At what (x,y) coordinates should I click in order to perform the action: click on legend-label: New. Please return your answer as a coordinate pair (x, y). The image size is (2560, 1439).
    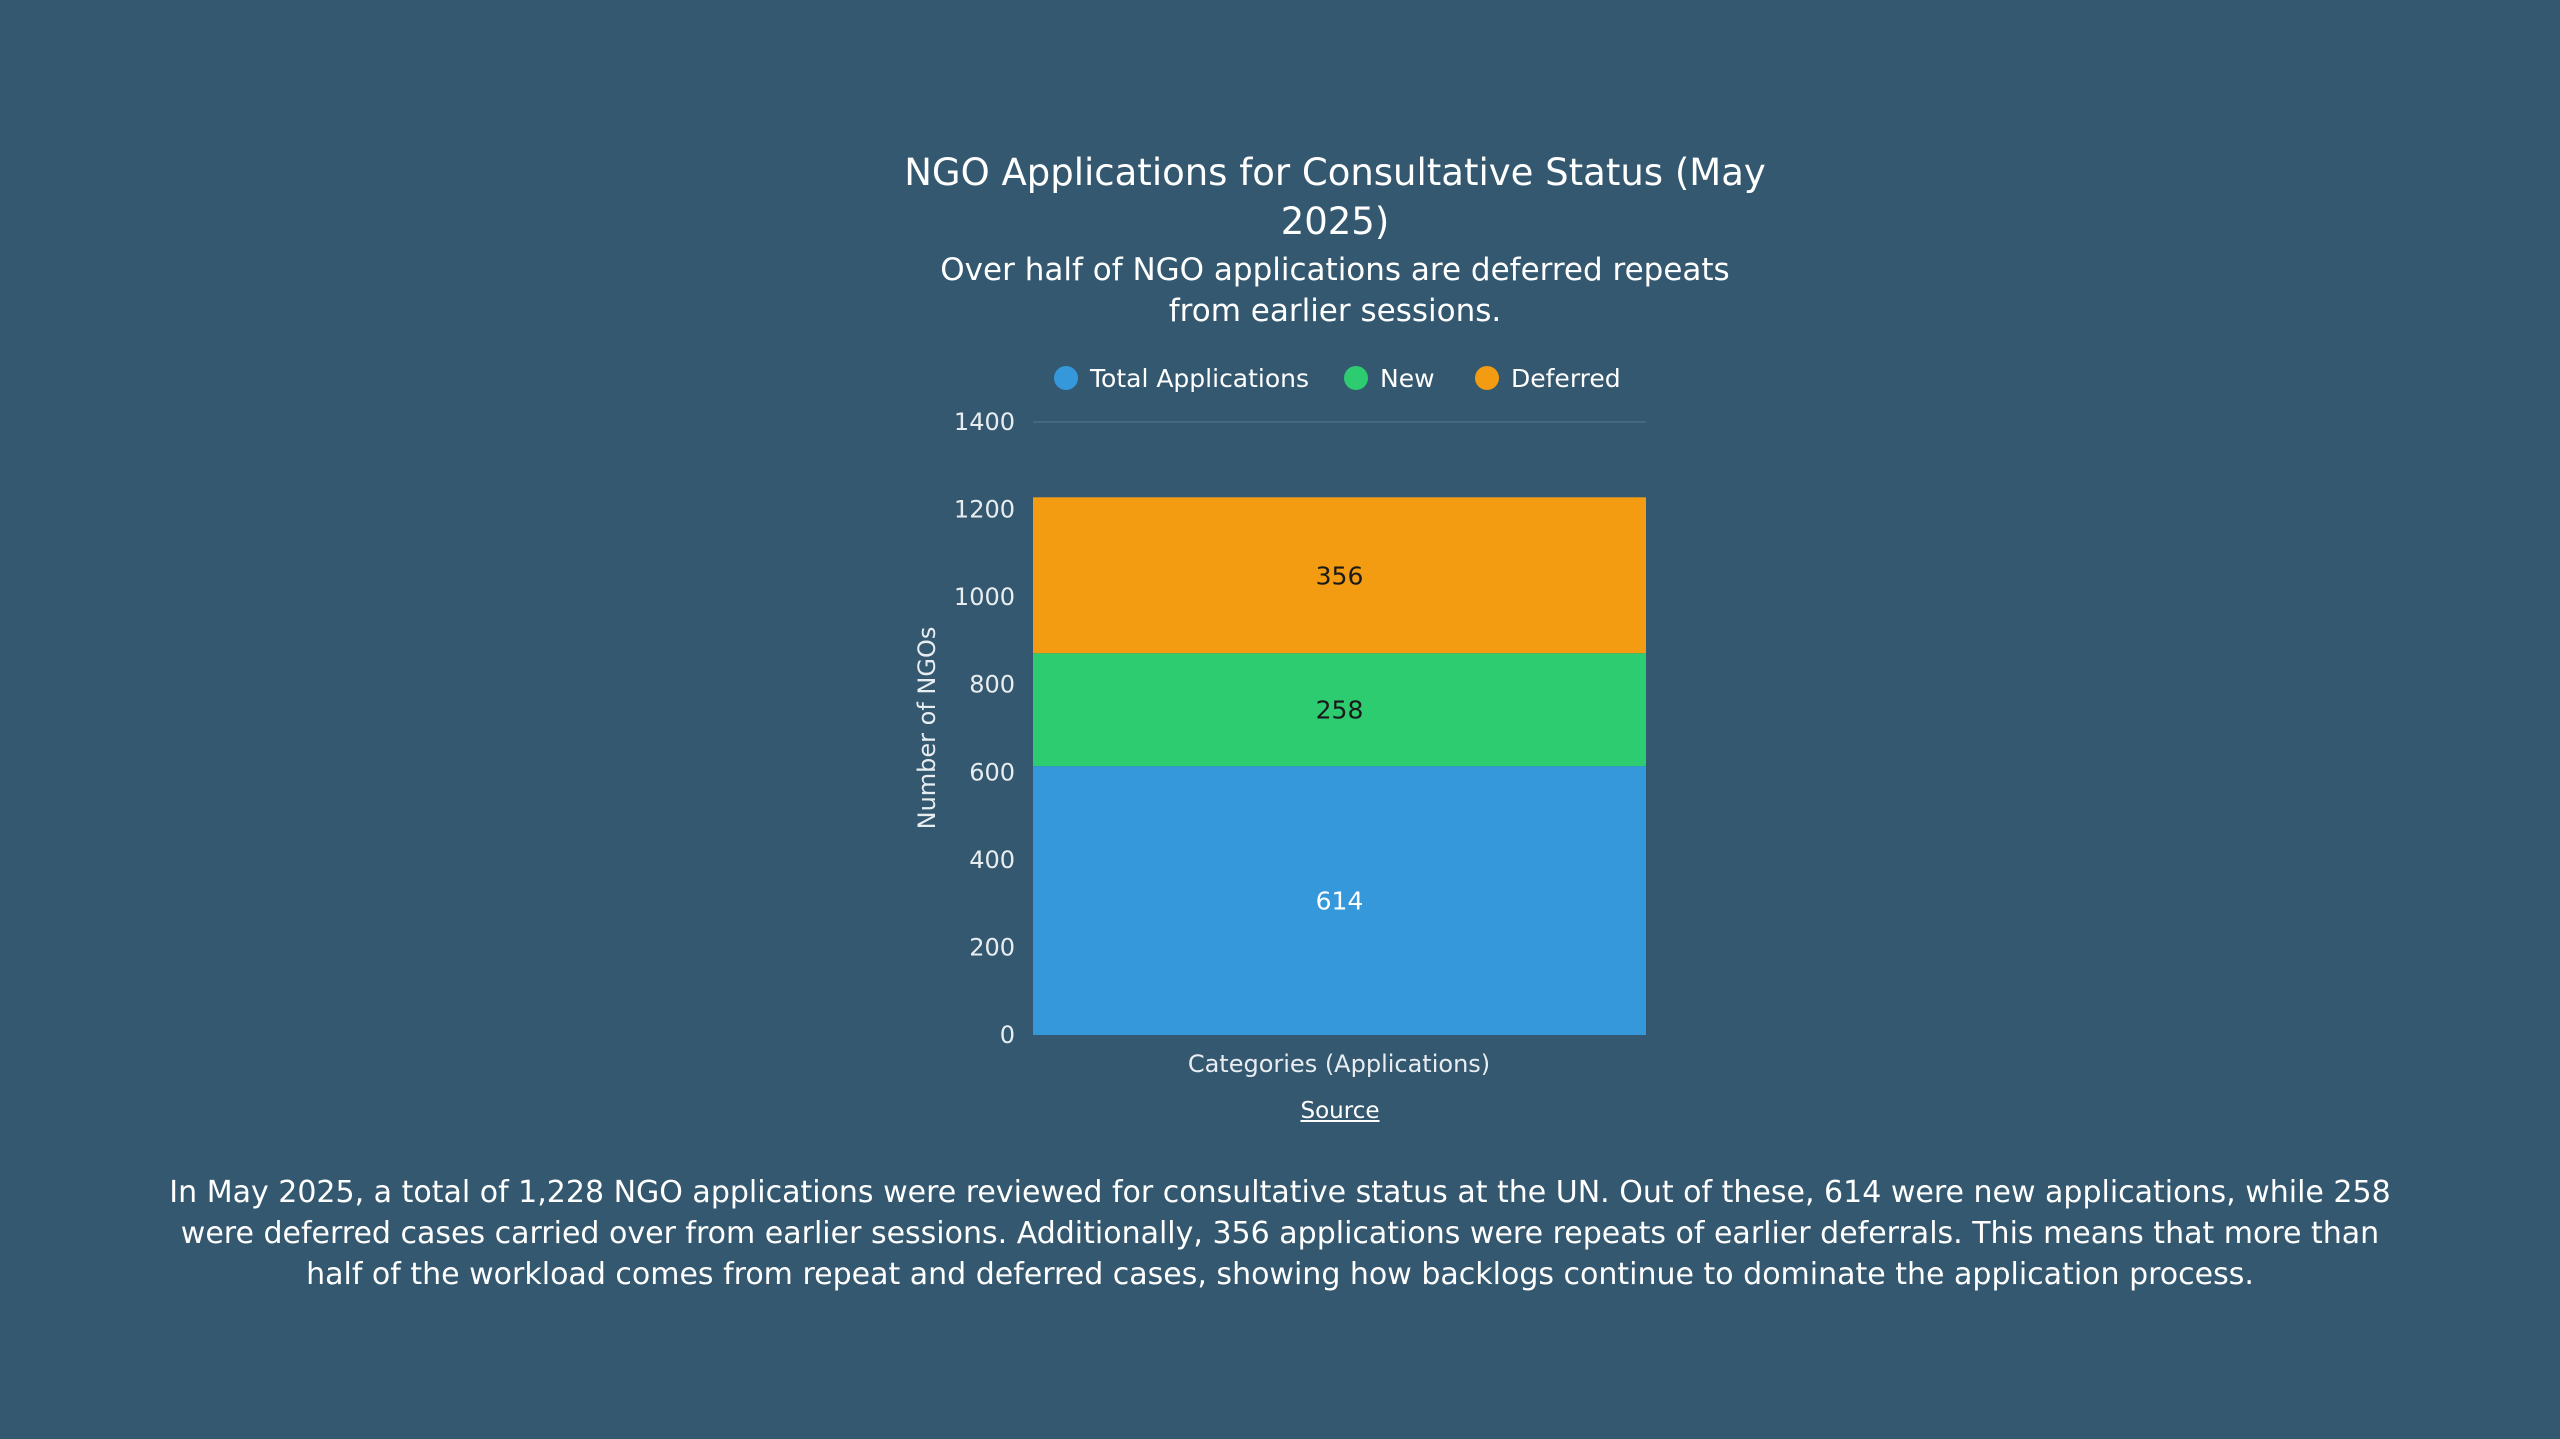
    Looking at the image, I should click on (1407, 378).